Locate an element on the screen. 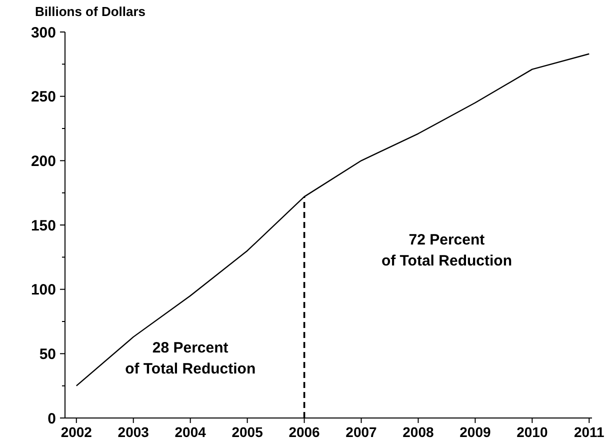 This screenshot has width=616, height=447. x-tick-label: 2003 is located at coordinates (134, 432).